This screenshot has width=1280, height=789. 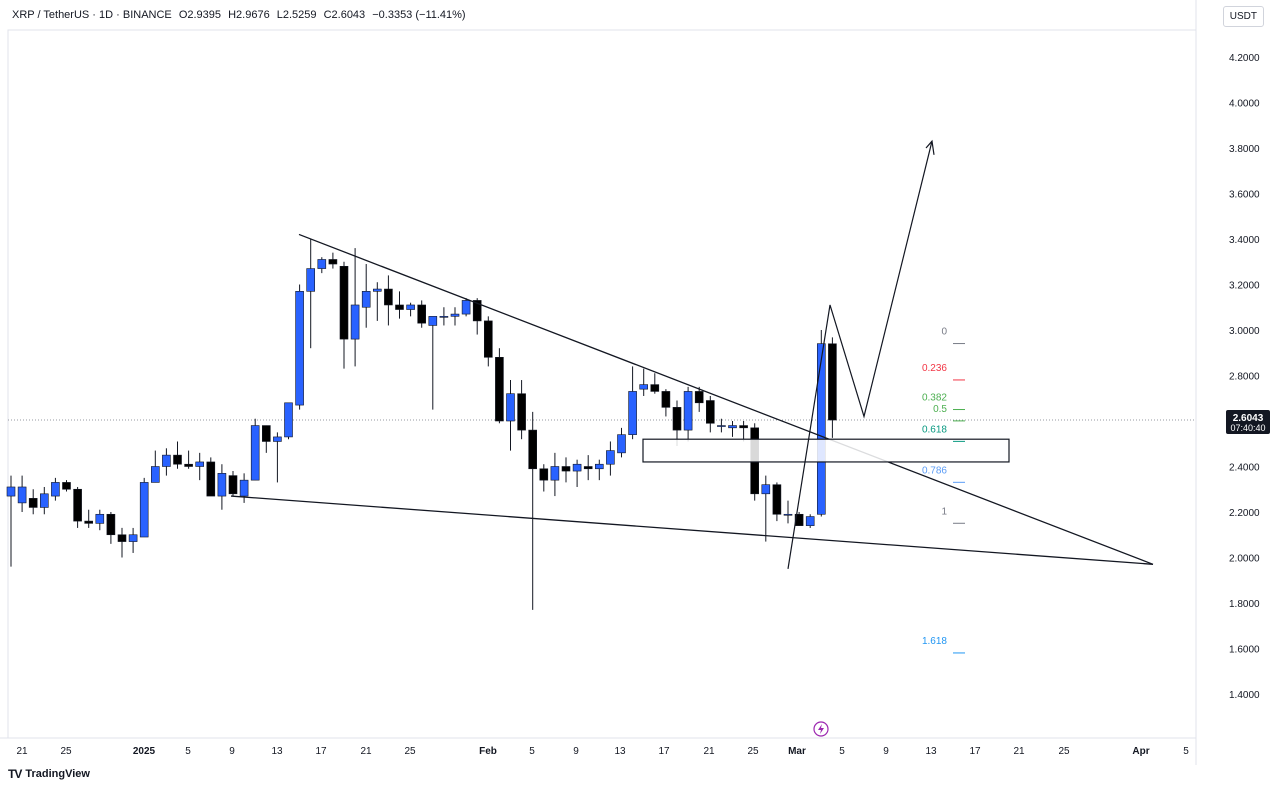 What do you see at coordinates (188, 751) in the screenshot?
I see `x-tick-label: 5` at bounding box center [188, 751].